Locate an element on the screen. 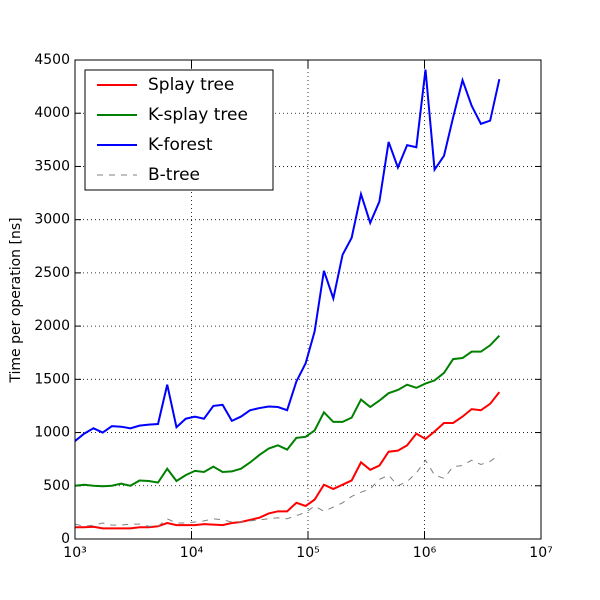  x-tick-label: 10⁶ is located at coordinates (425, 553).